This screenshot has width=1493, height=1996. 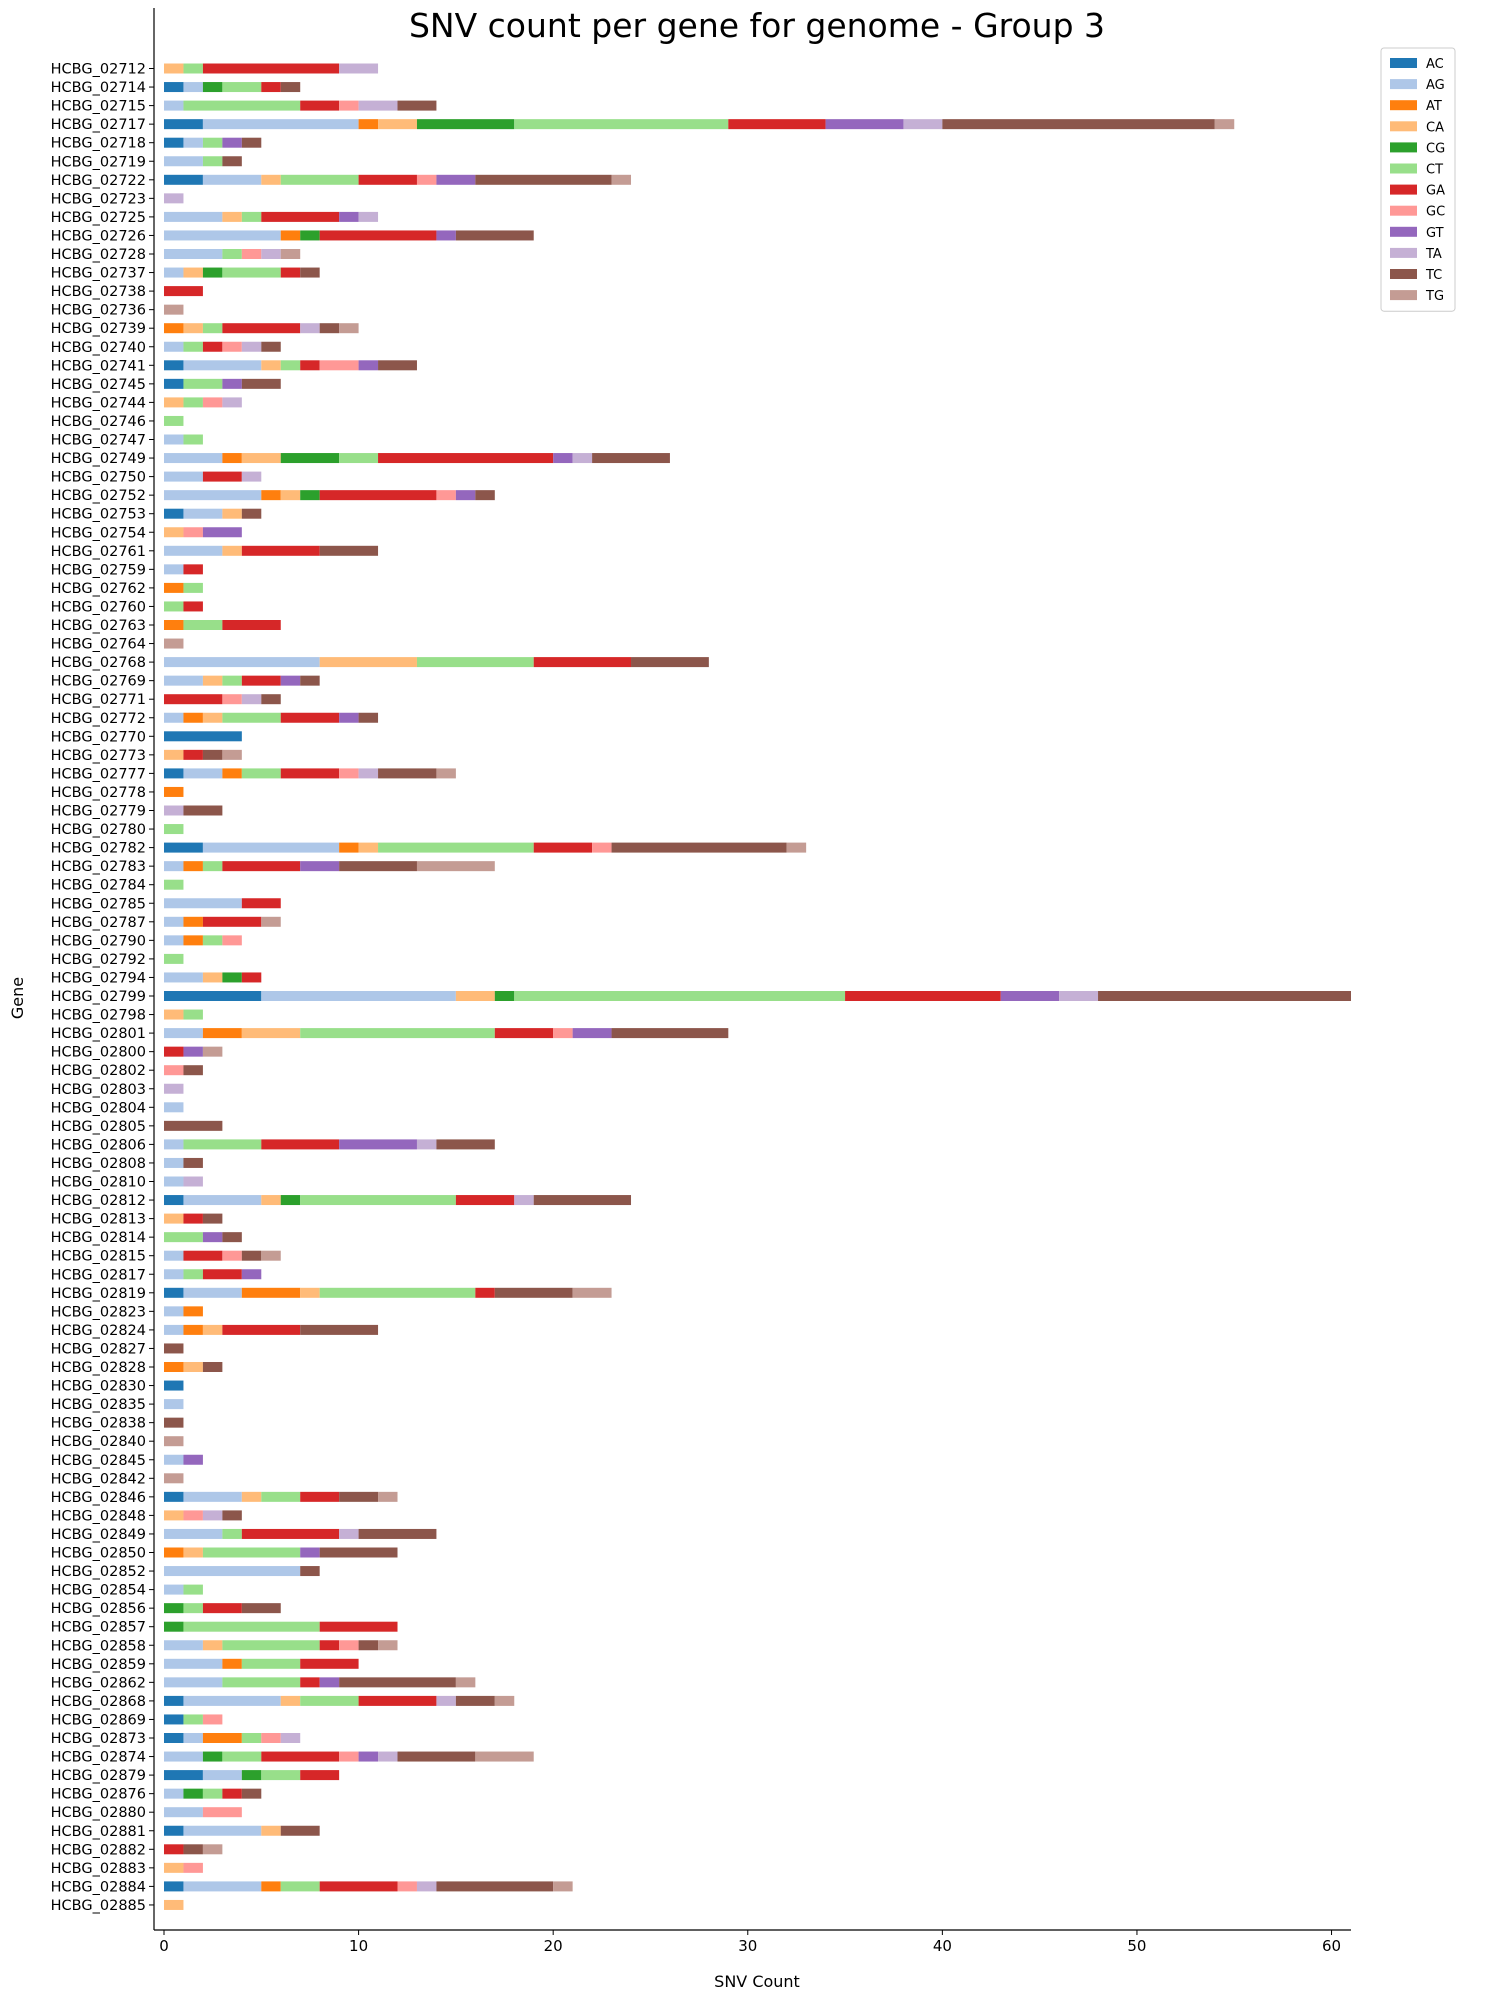 I want to click on y-tick-label: HCBG_02725, so click(x=98, y=218).